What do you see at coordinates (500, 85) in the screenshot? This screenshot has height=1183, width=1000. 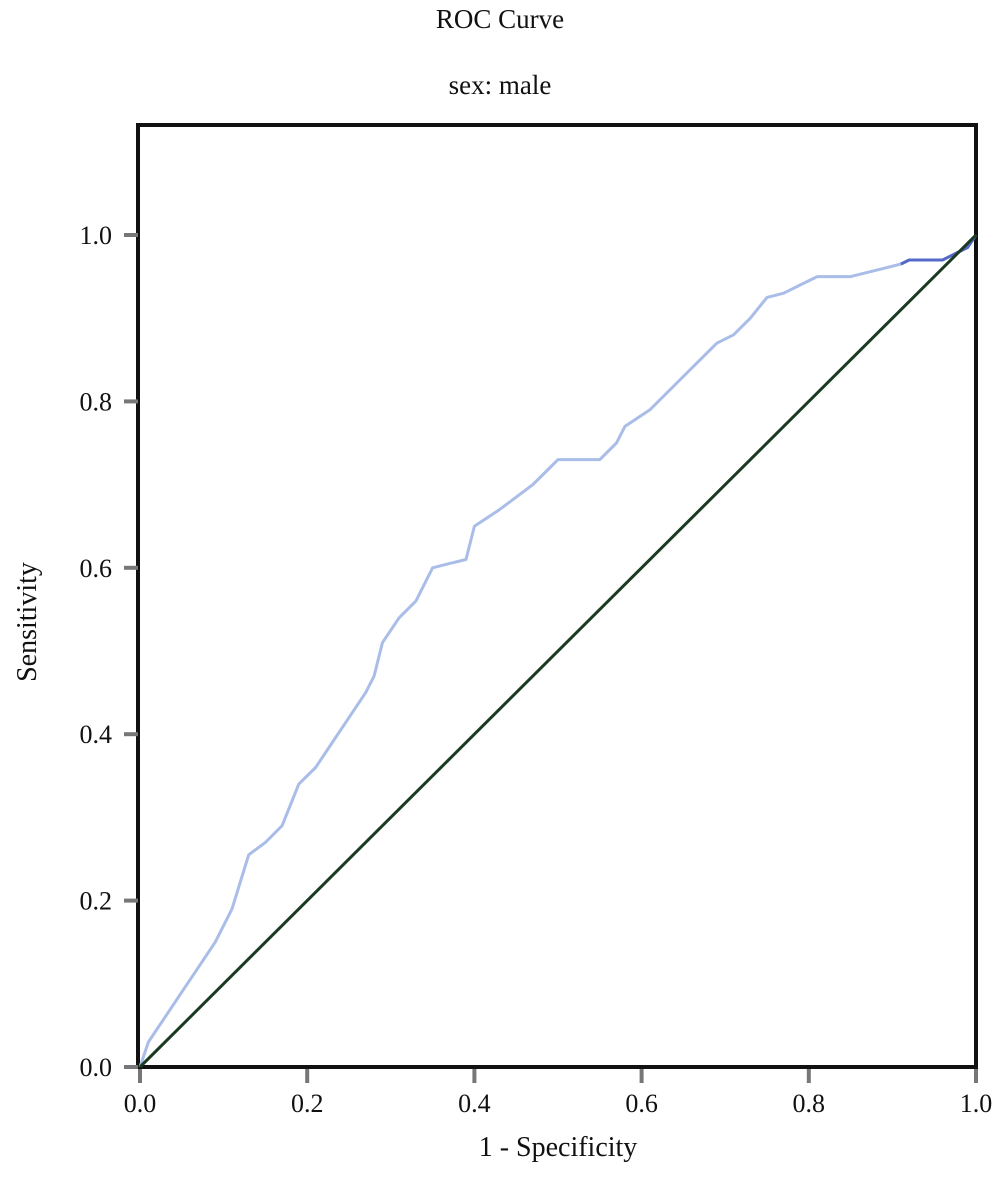 I see `chart-subtitle: sex: male` at bounding box center [500, 85].